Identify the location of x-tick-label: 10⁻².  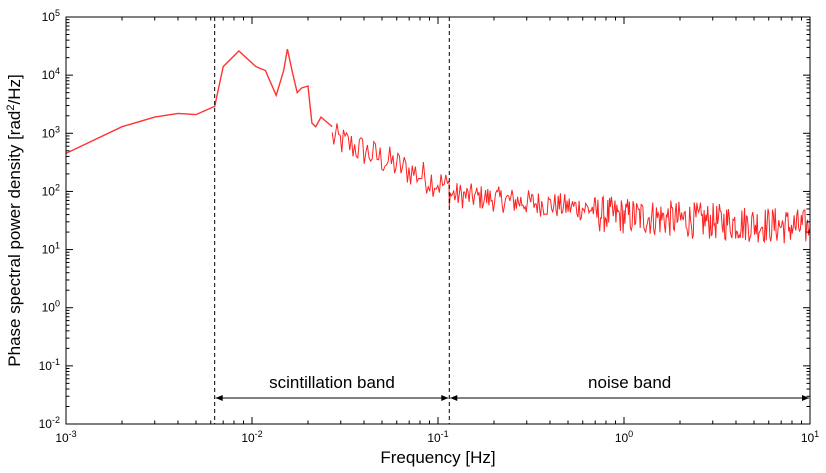
(251, 437).